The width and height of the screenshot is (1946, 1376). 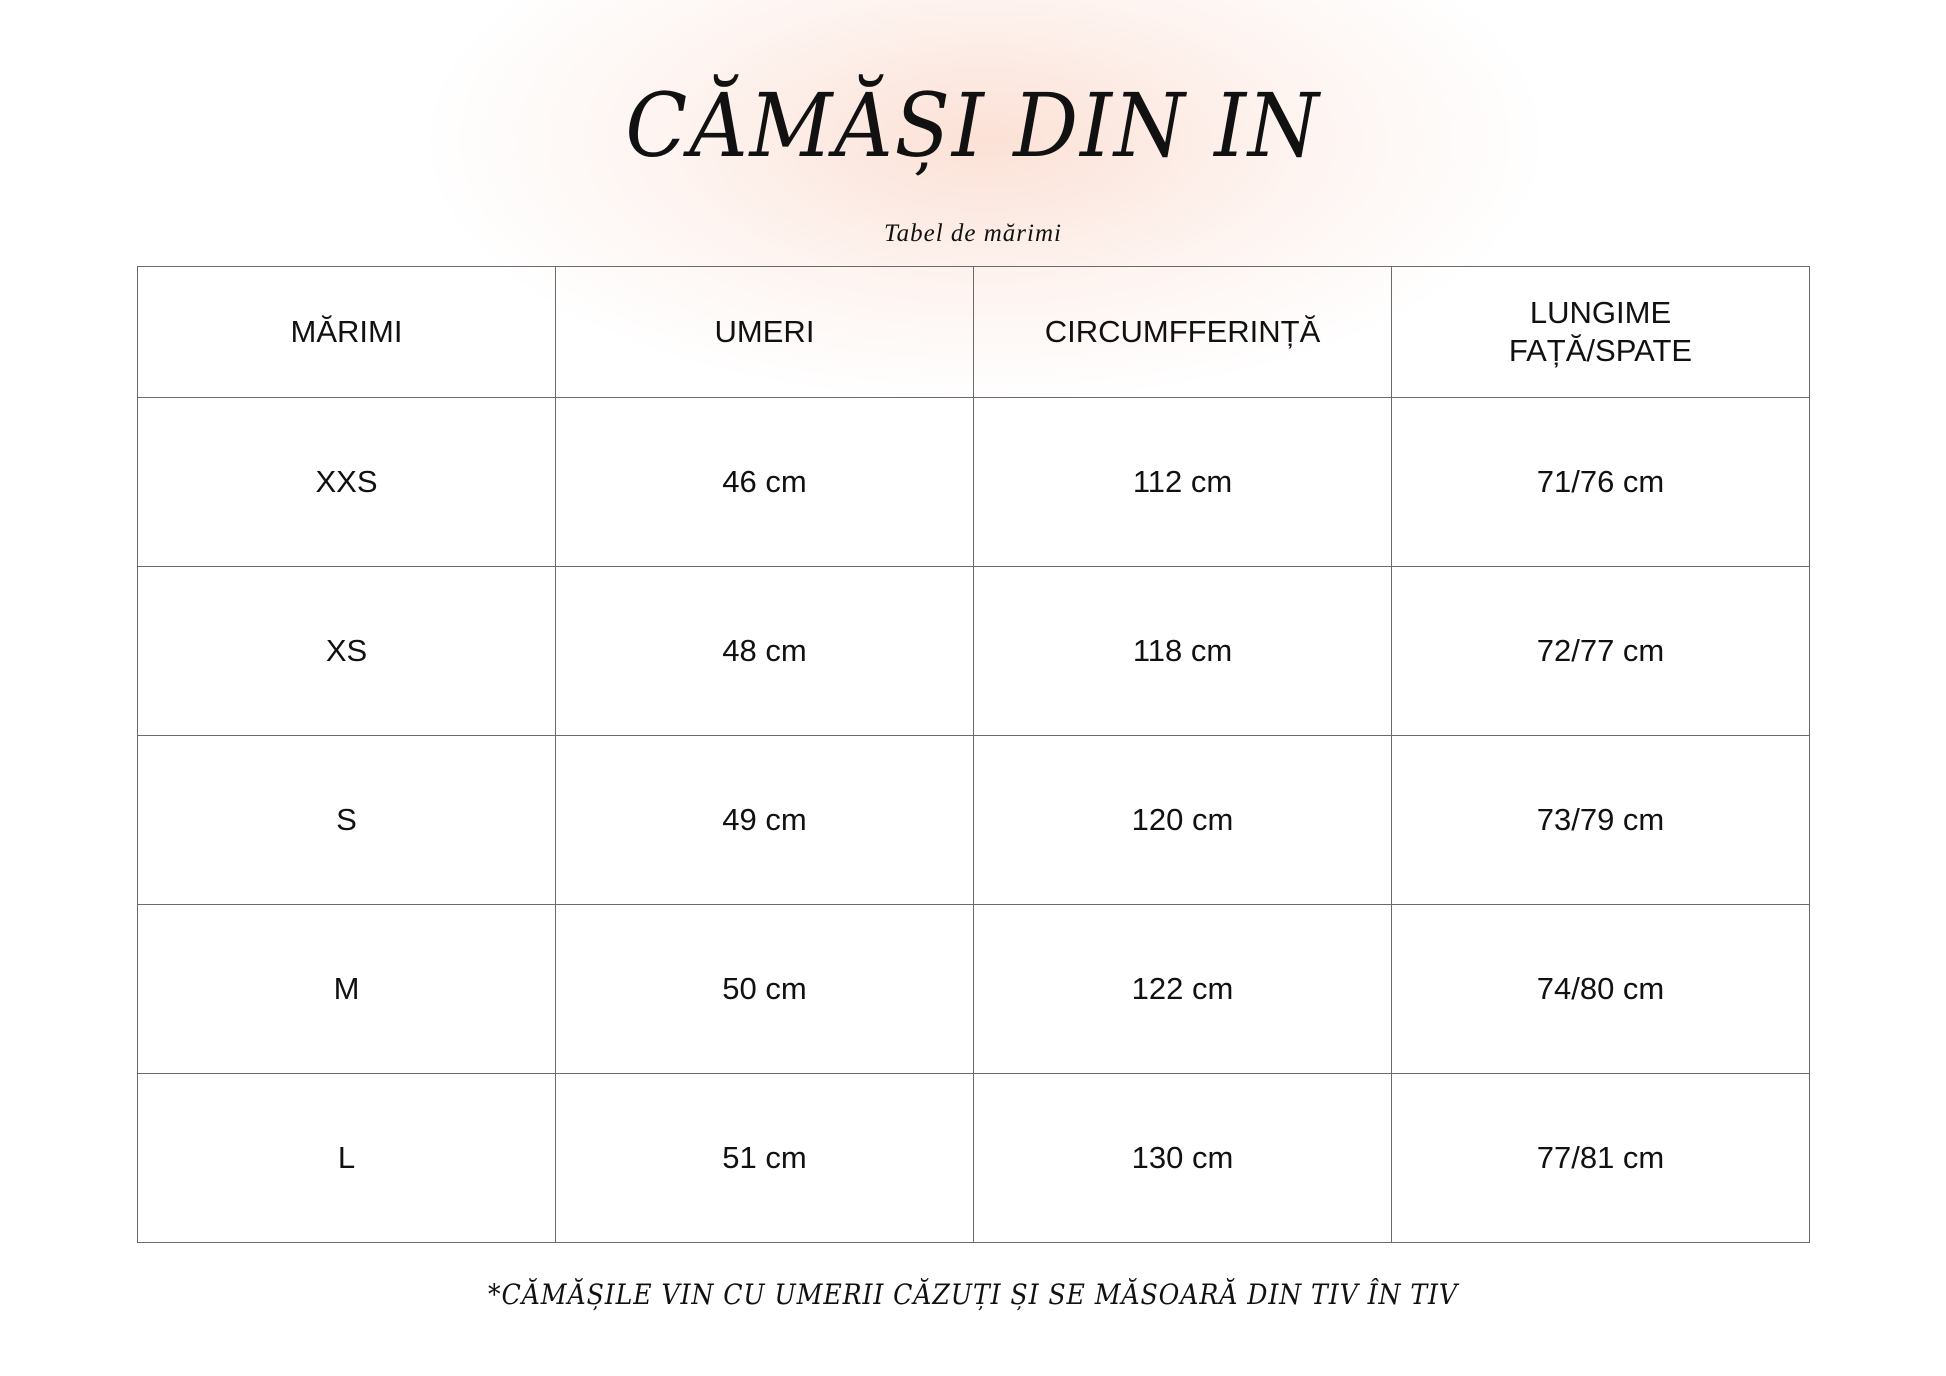 I want to click on table-row: XXS 46 cm 112 cm 71/76 cm, so click(x=973, y=482).